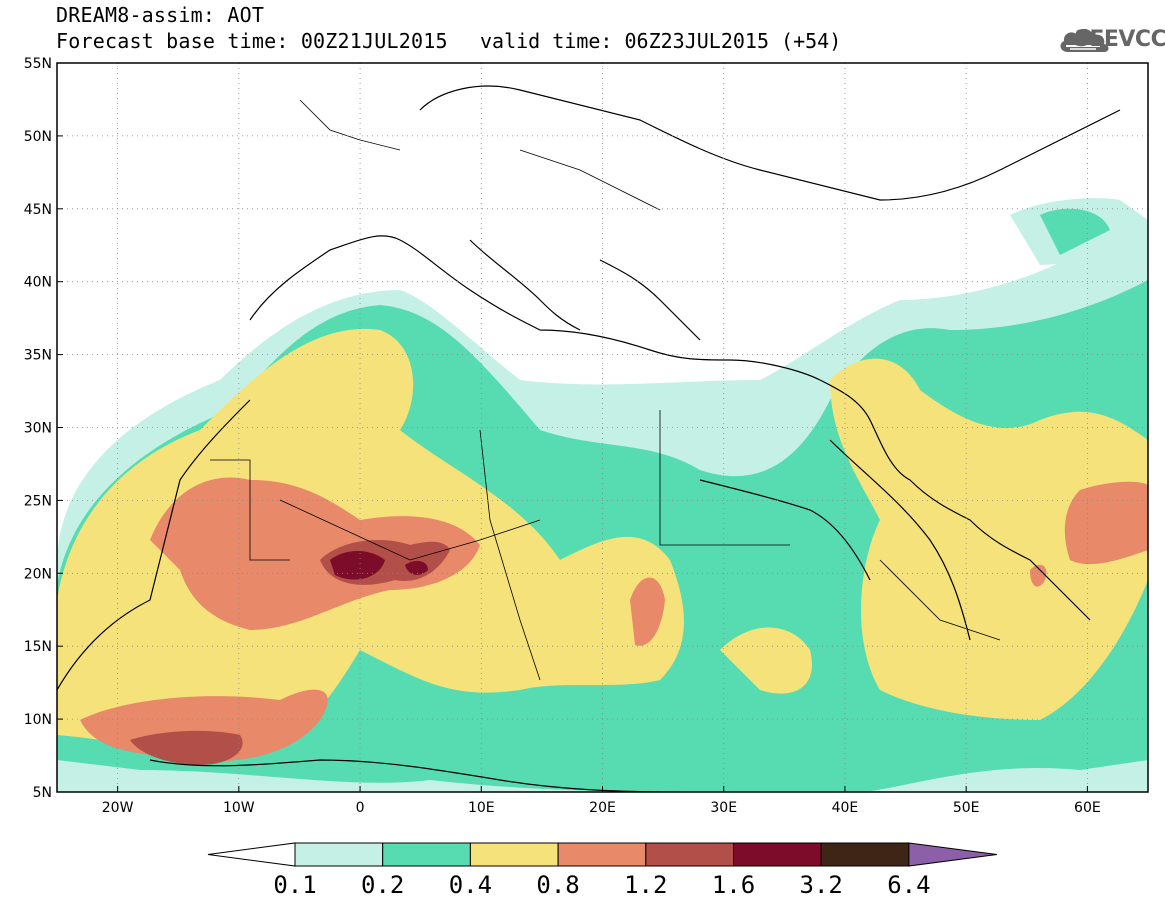  Describe the element at coordinates (1084, 40) in the screenshot. I see `cloud-icon` at that location.